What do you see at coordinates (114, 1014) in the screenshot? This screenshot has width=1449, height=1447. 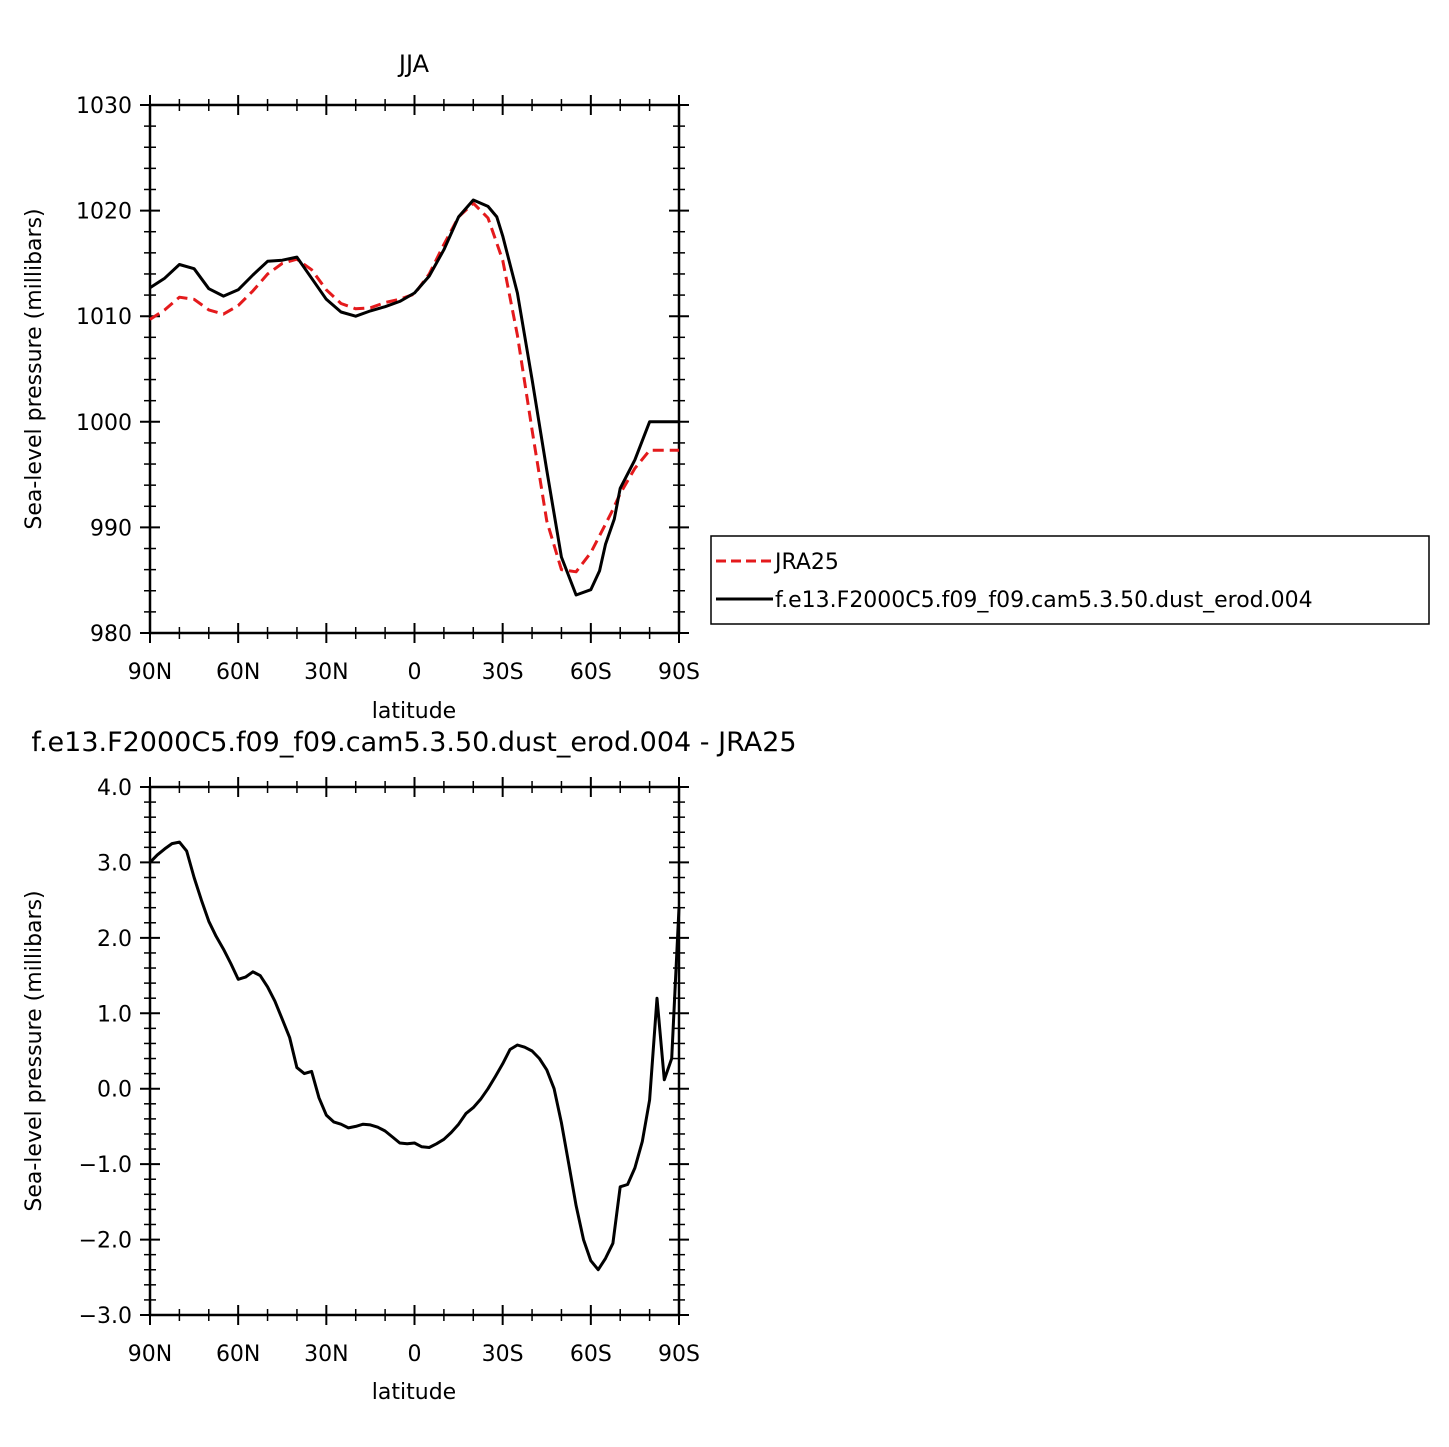 I see `y-tick-label: 1.0` at bounding box center [114, 1014].